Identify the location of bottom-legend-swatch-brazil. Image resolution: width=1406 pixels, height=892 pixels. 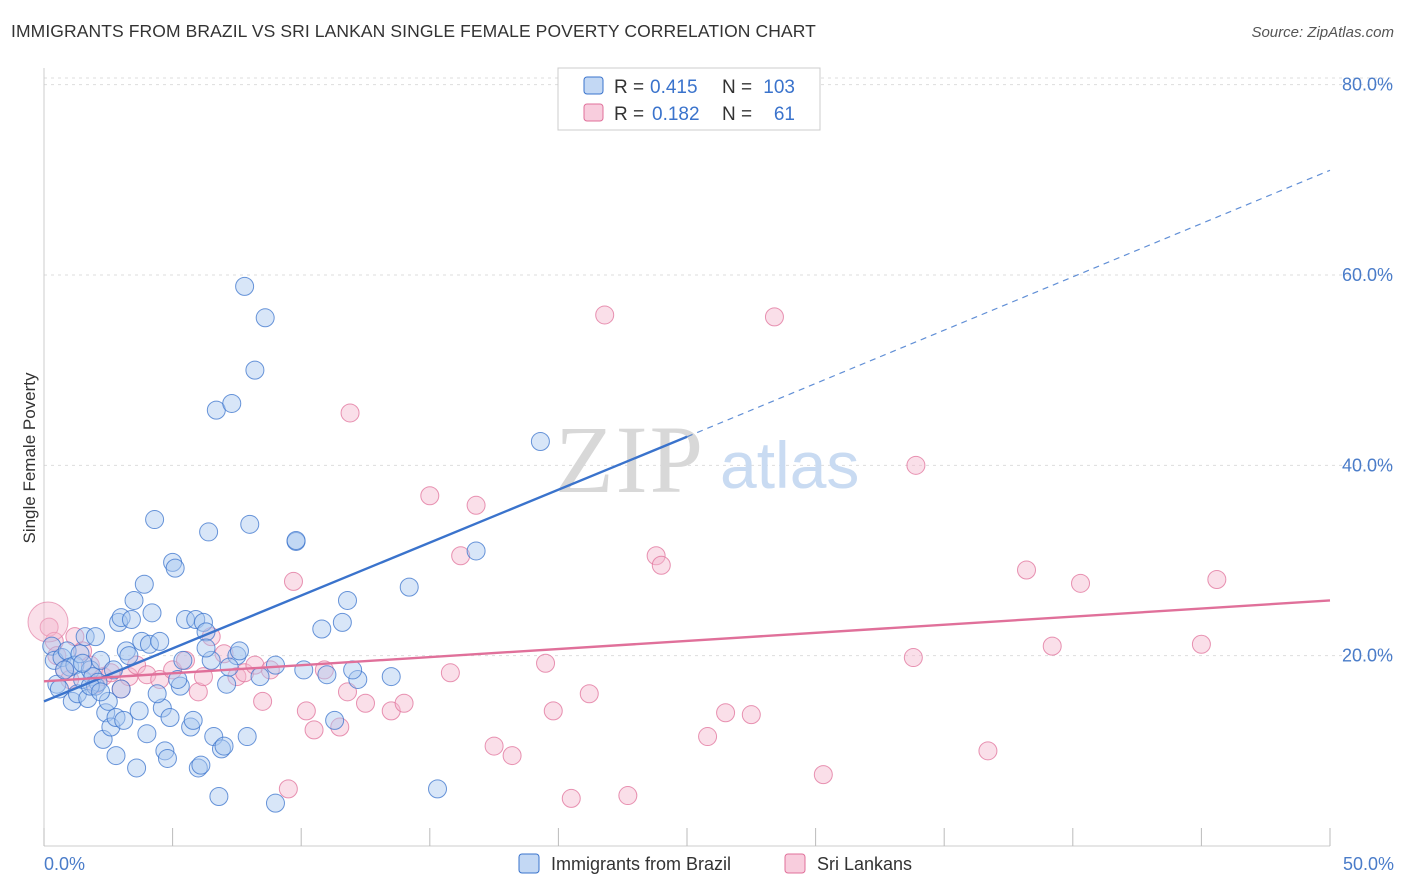
(529, 863).